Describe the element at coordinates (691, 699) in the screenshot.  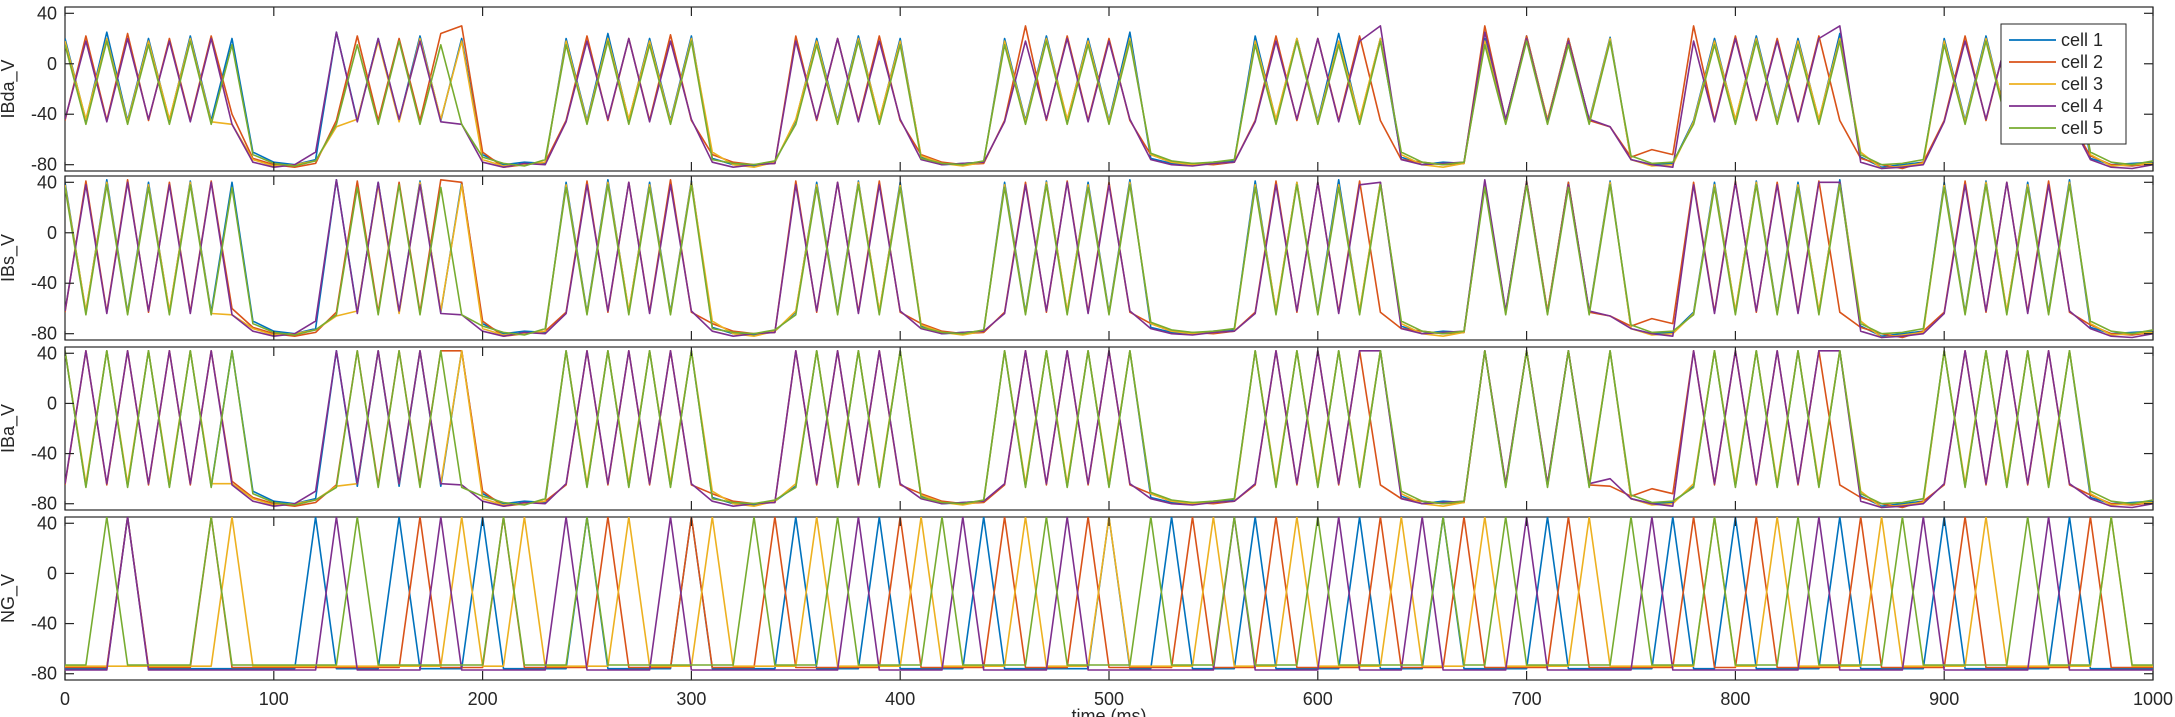
I see `x-tick-label: 300` at that location.